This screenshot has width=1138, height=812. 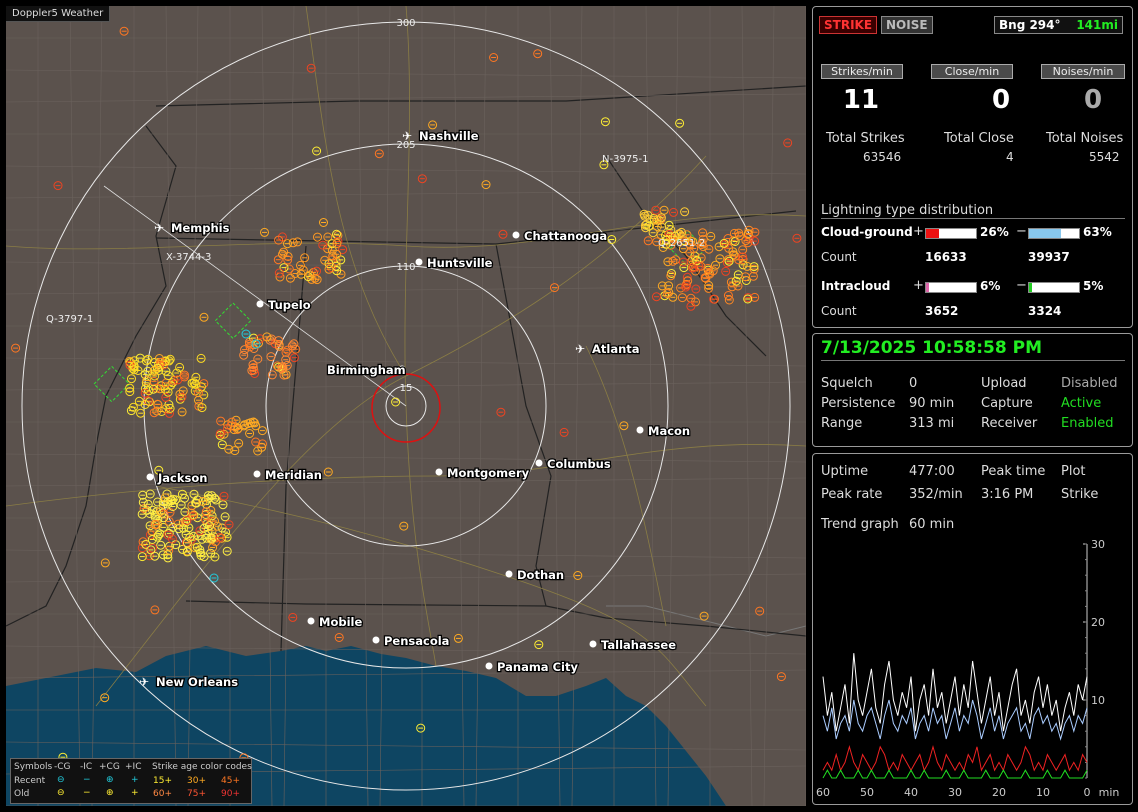 I want to click on city-pensacola: Pensacola, so click(x=411, y=641).